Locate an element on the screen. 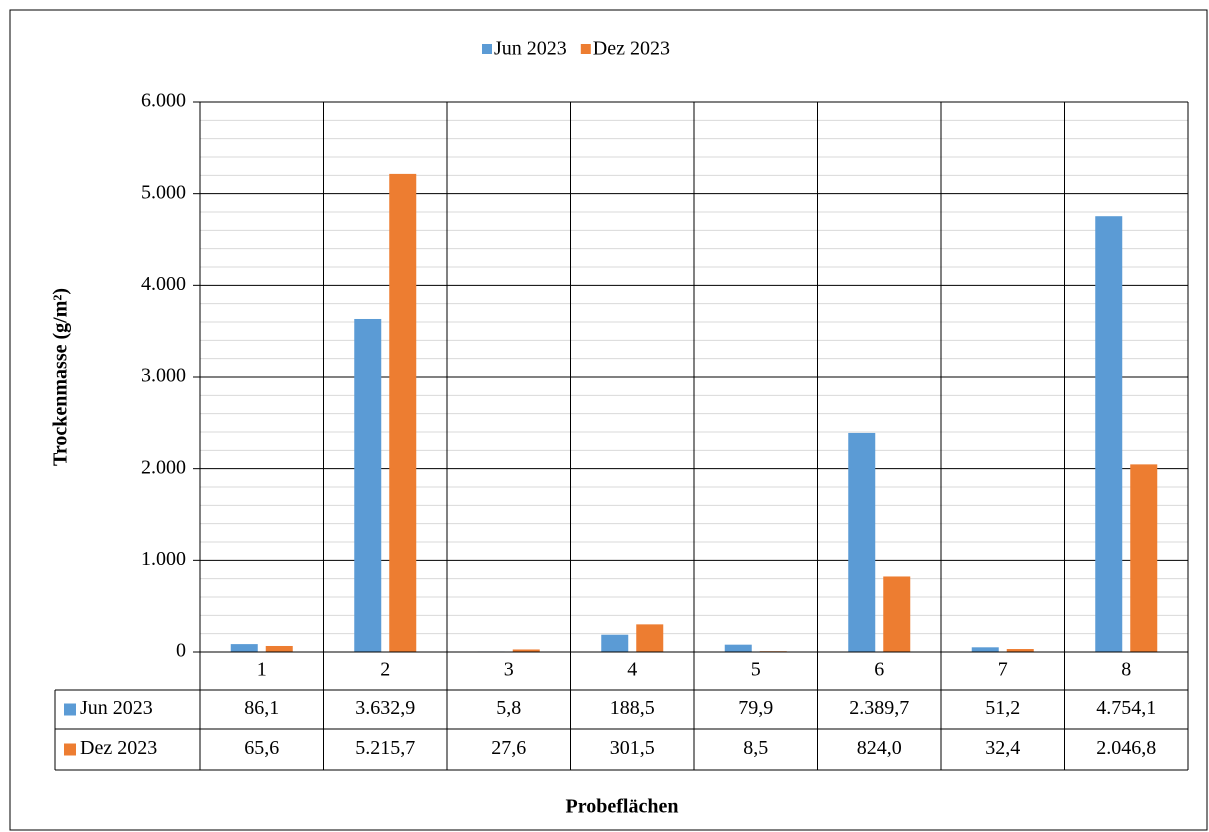  table-cell: 188,5 is located at coordinates (632, 708).